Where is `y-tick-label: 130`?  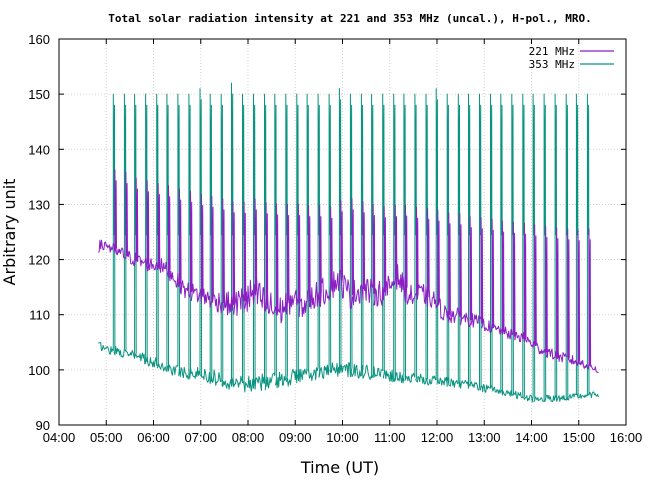 y-tick-label: 130 is located at coordinates (39, 204).